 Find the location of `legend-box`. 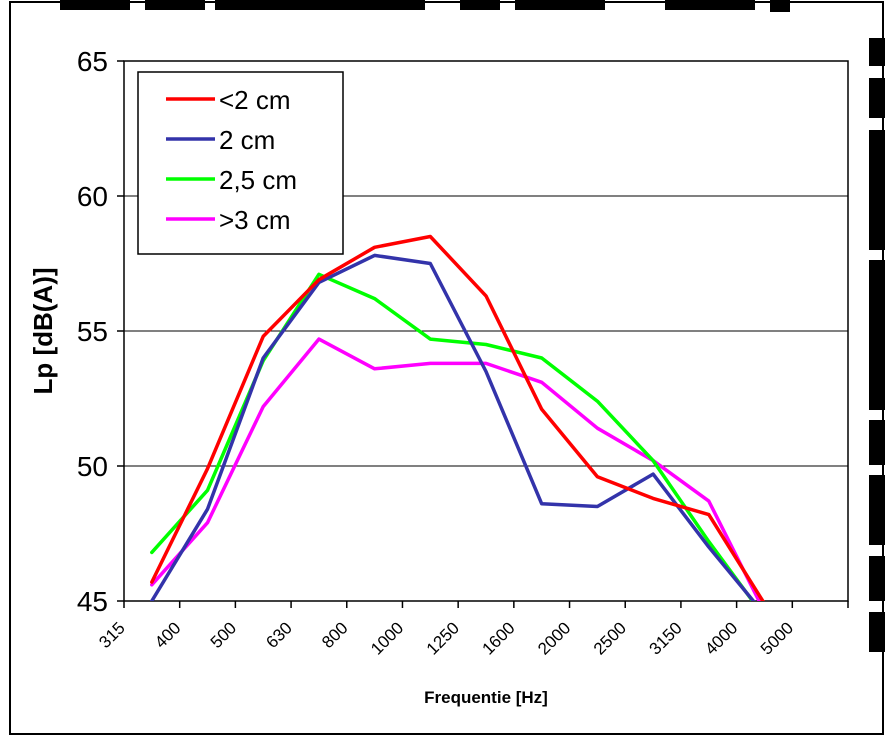

legend-box is located at coordinates (240, 163).